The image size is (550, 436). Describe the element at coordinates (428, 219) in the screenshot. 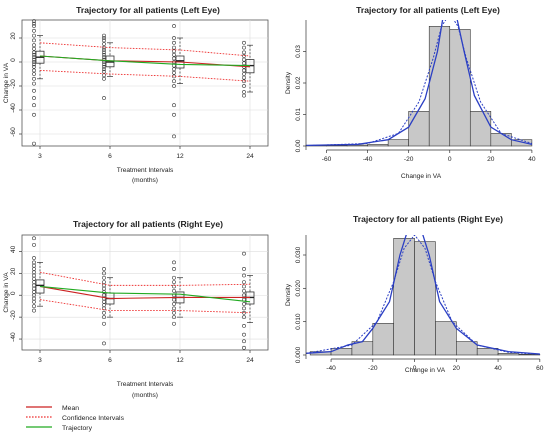

I see `chart-title: Trajectory for all patients (Right Eye)` at that location.